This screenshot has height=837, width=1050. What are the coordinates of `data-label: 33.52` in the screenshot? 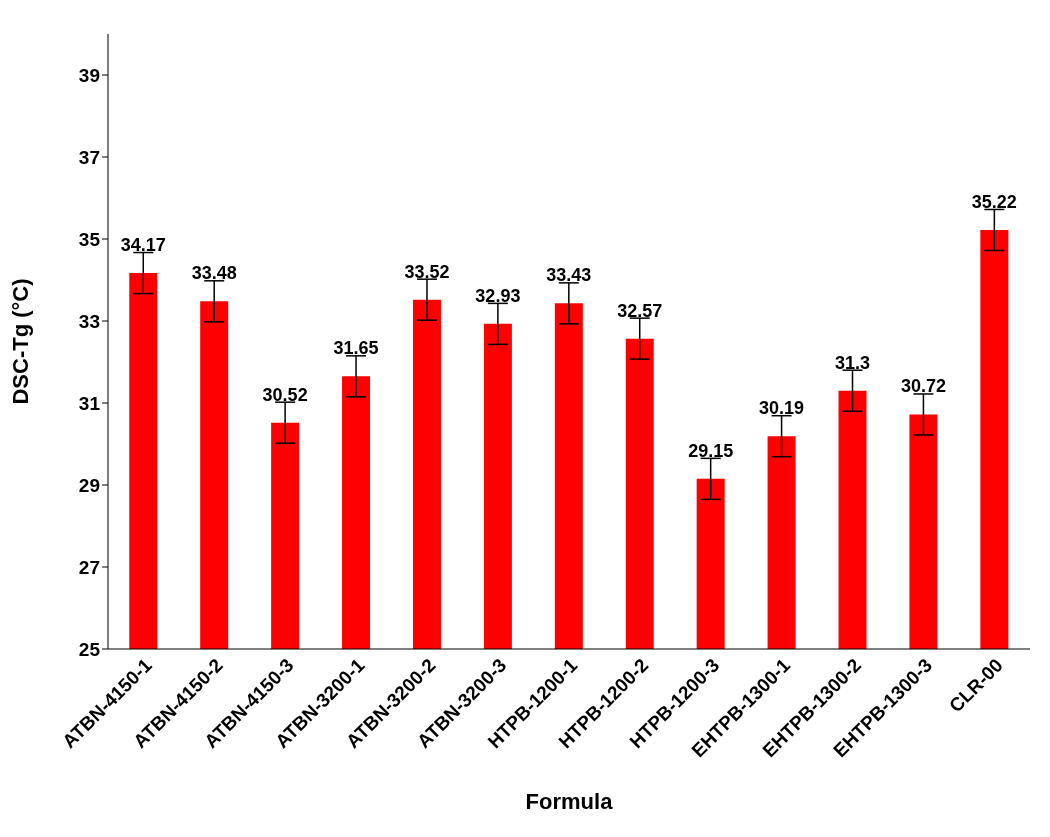 It's located at (427, 271).